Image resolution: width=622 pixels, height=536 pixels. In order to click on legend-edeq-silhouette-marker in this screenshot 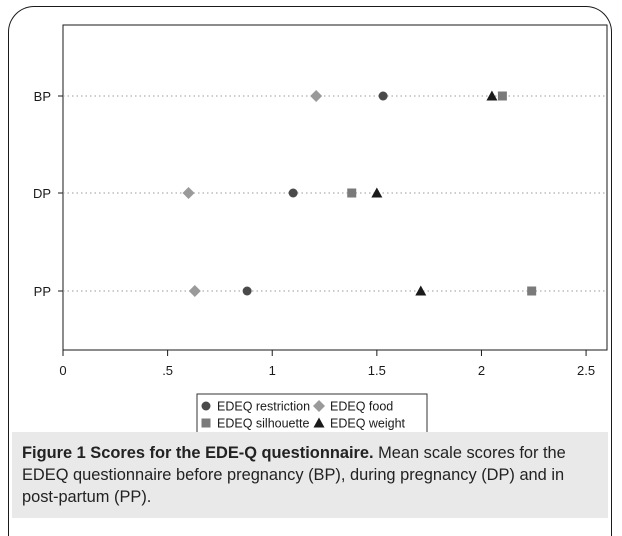, I will do `click(206, 423)`.